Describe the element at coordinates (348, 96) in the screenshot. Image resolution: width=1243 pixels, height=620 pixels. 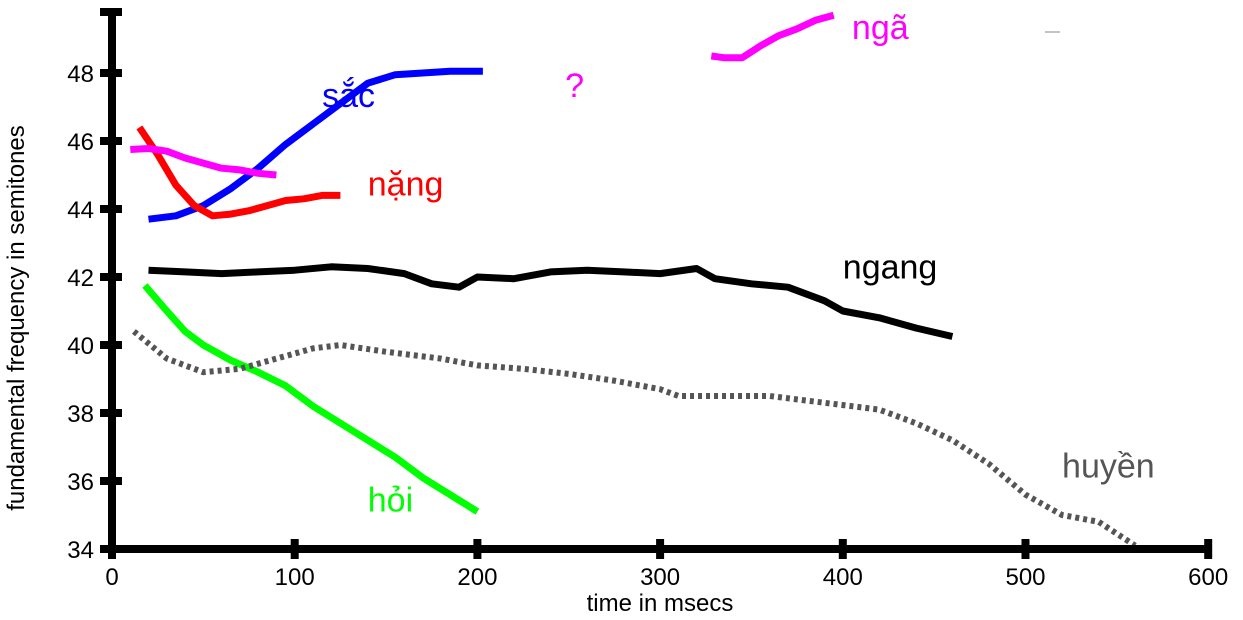
I see `series-label: sắc` at that location.